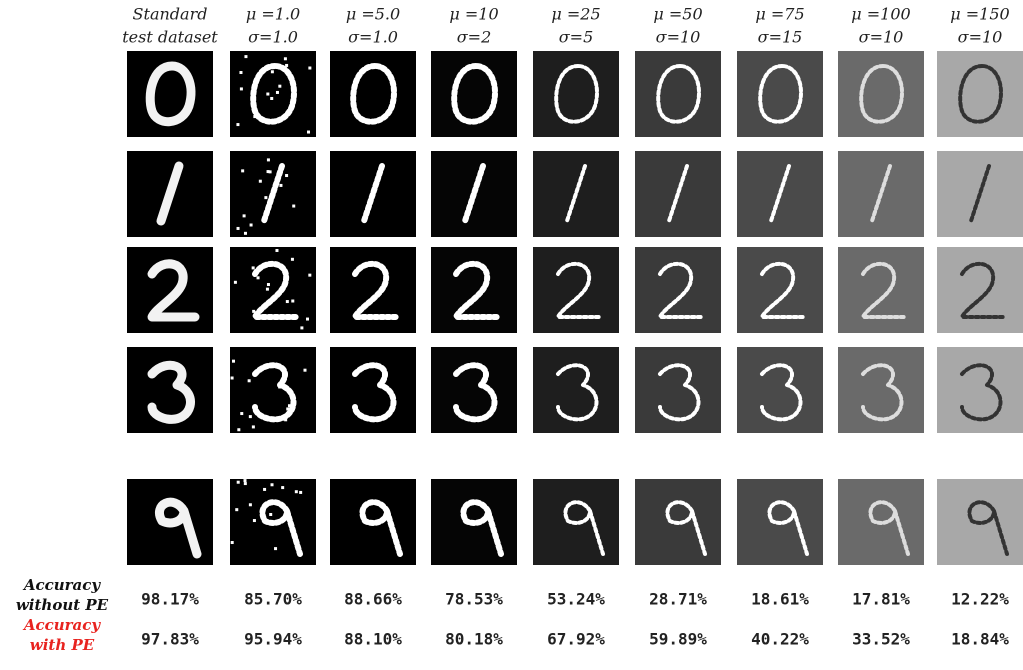 This screenshot has height=670, width=1023. Describe the element at coordinates (575, 14) in the screenshot. I see `column-header: μ =25` at that location.